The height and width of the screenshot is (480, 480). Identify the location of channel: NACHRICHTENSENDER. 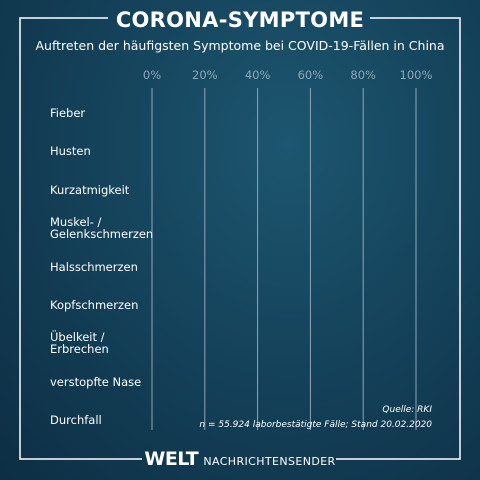
(269, 461).